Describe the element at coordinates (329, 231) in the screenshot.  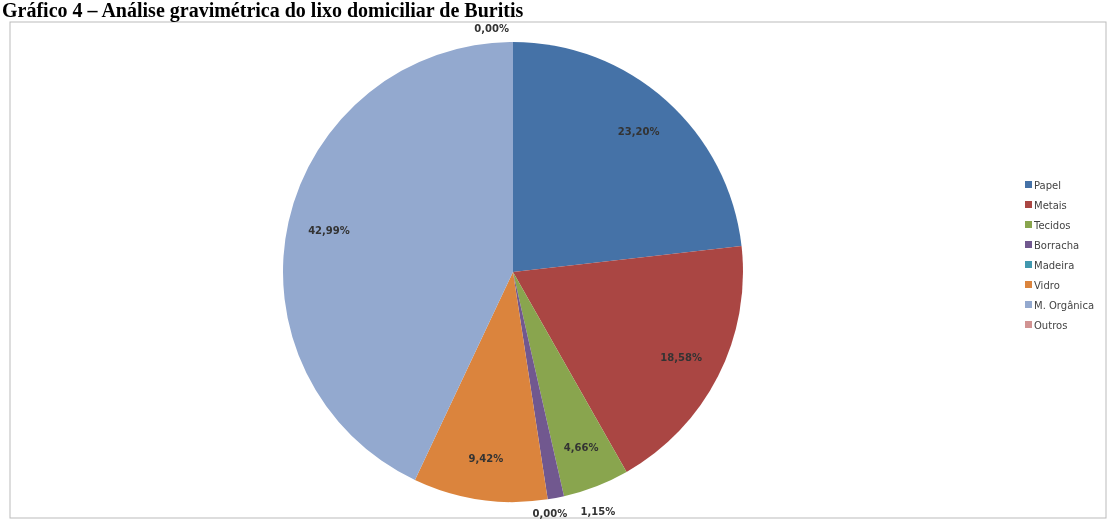
I see `data-label: 42,99%` at that location.